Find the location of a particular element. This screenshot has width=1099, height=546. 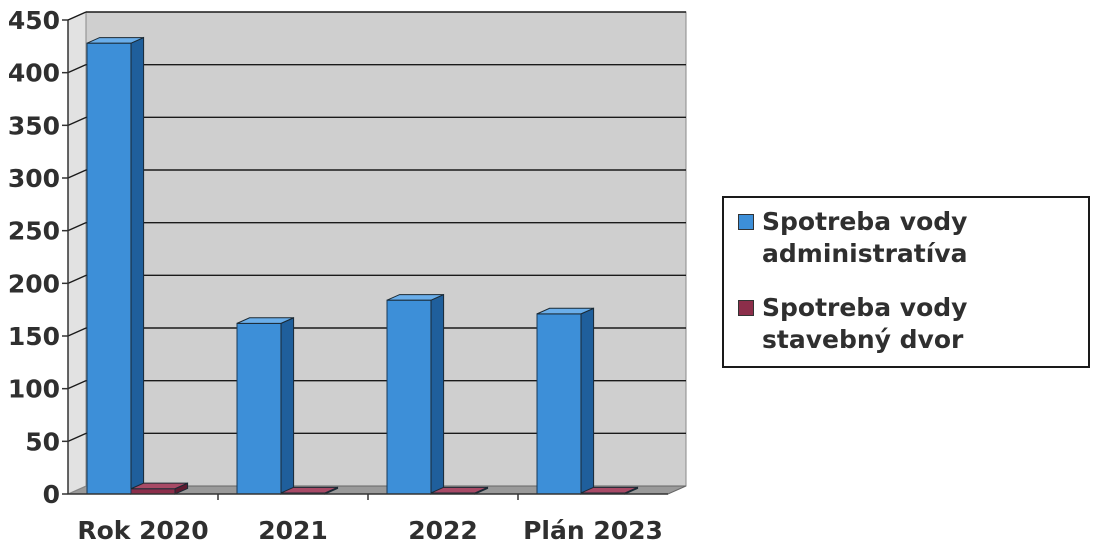

y-tick-label: 250 is located at coordinates (34, 231).